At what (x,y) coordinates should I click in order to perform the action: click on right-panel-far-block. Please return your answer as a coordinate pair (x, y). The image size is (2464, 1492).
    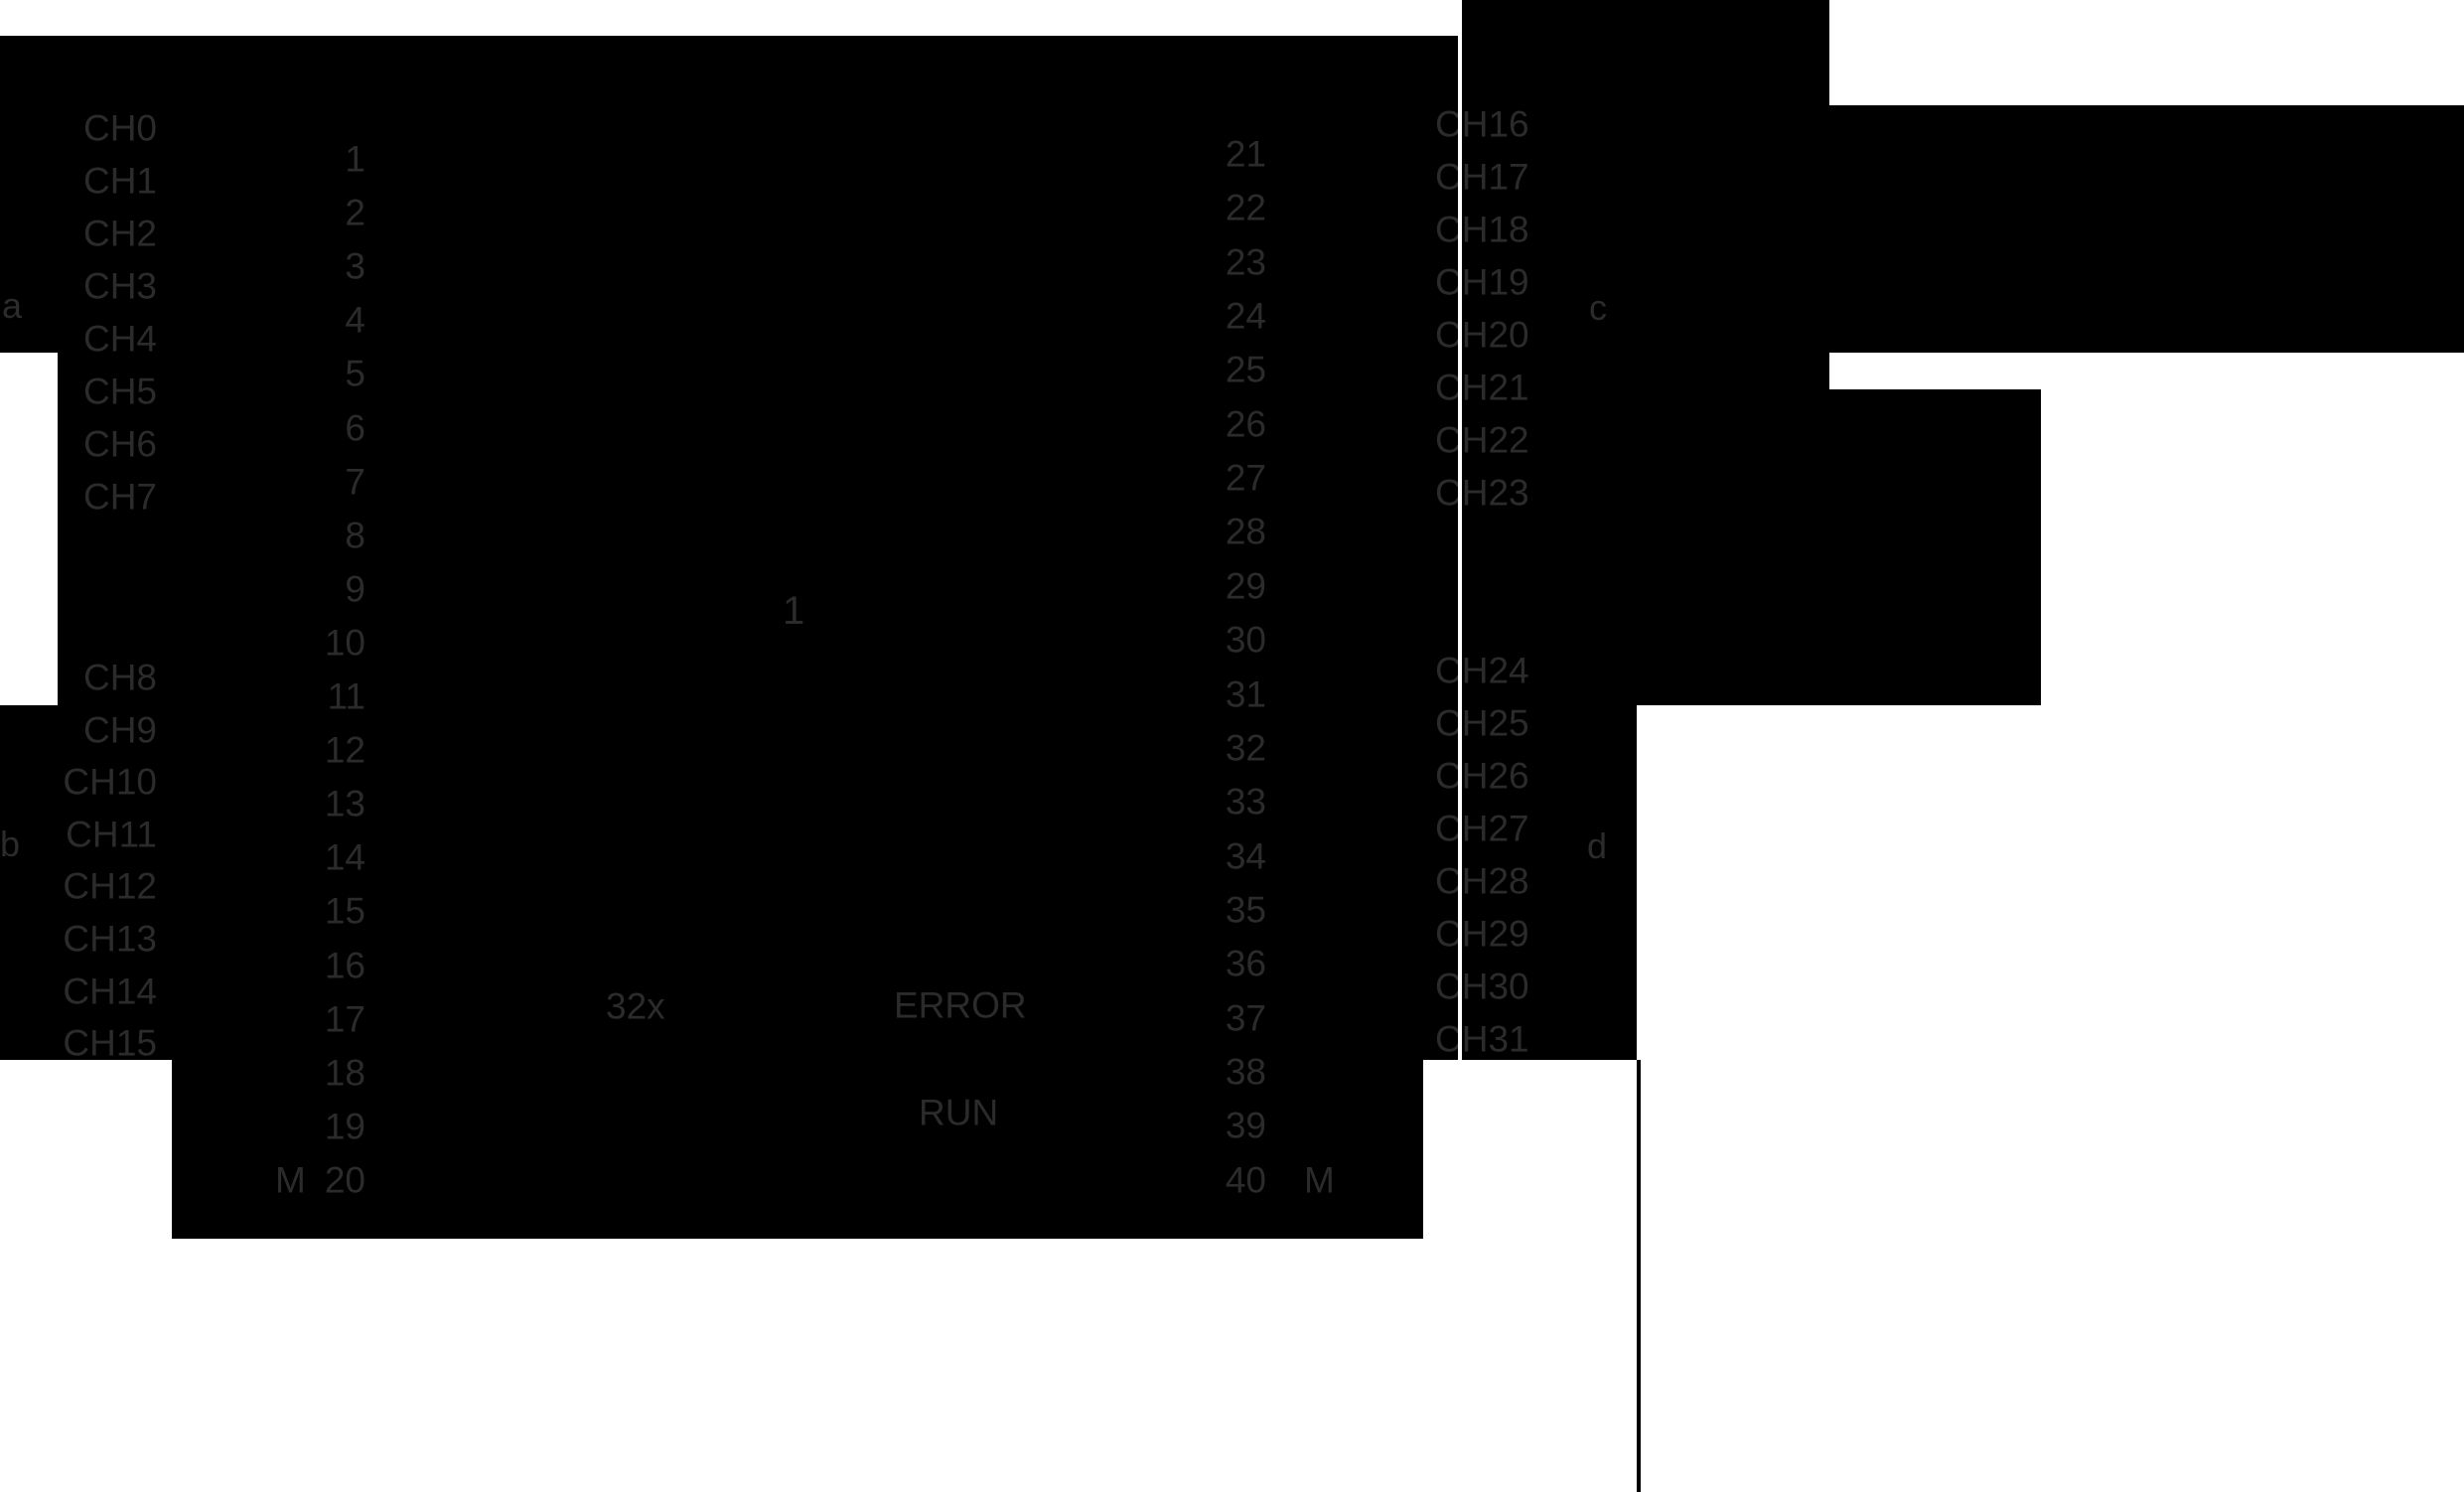
    Looking at the image, I should click on (2146, 229).